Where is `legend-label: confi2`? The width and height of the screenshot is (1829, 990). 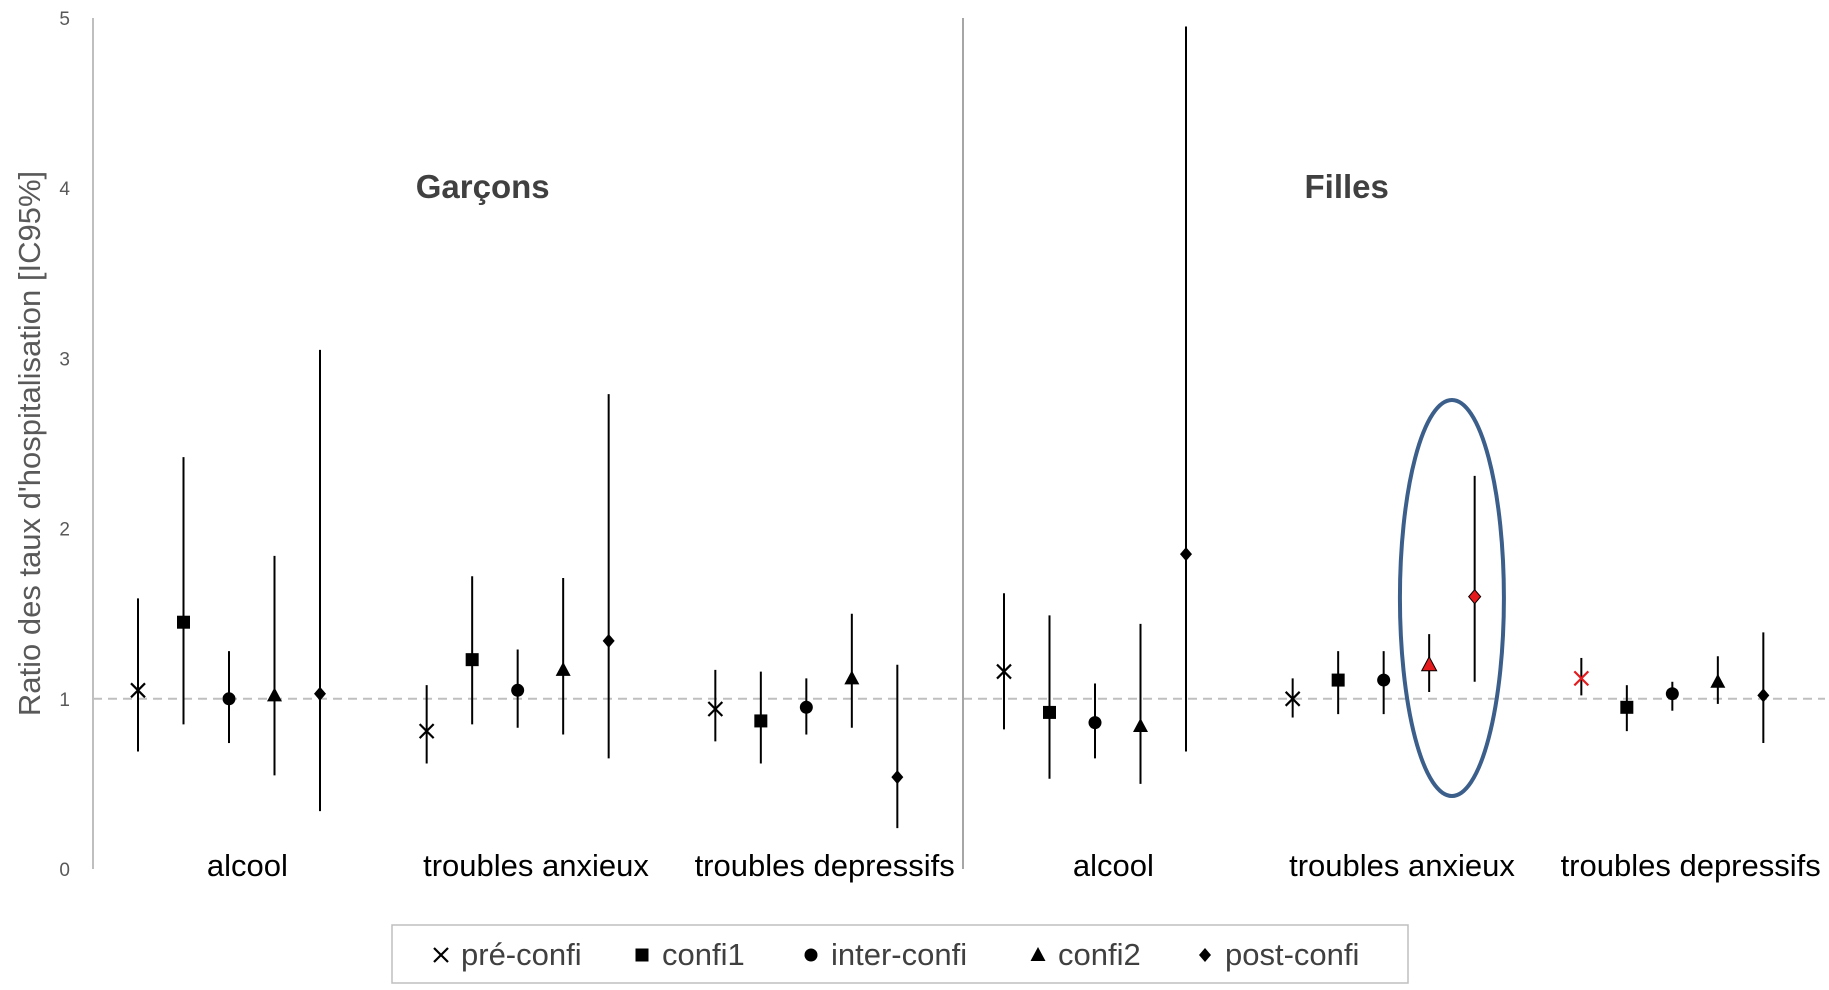 legend-label: confi2 is located at coordinates (1099, 954).